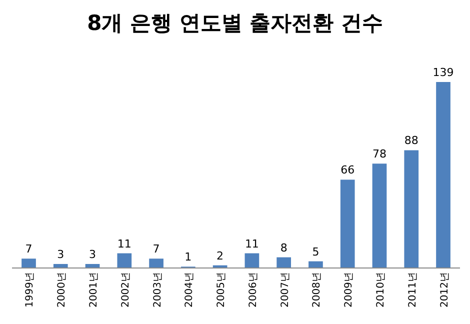 The image size is (470, 324). What do you see at coordinates (317, 290) in the screenshot?
I see `x-tick-label: 2008년` at bounding box center [317, 290].